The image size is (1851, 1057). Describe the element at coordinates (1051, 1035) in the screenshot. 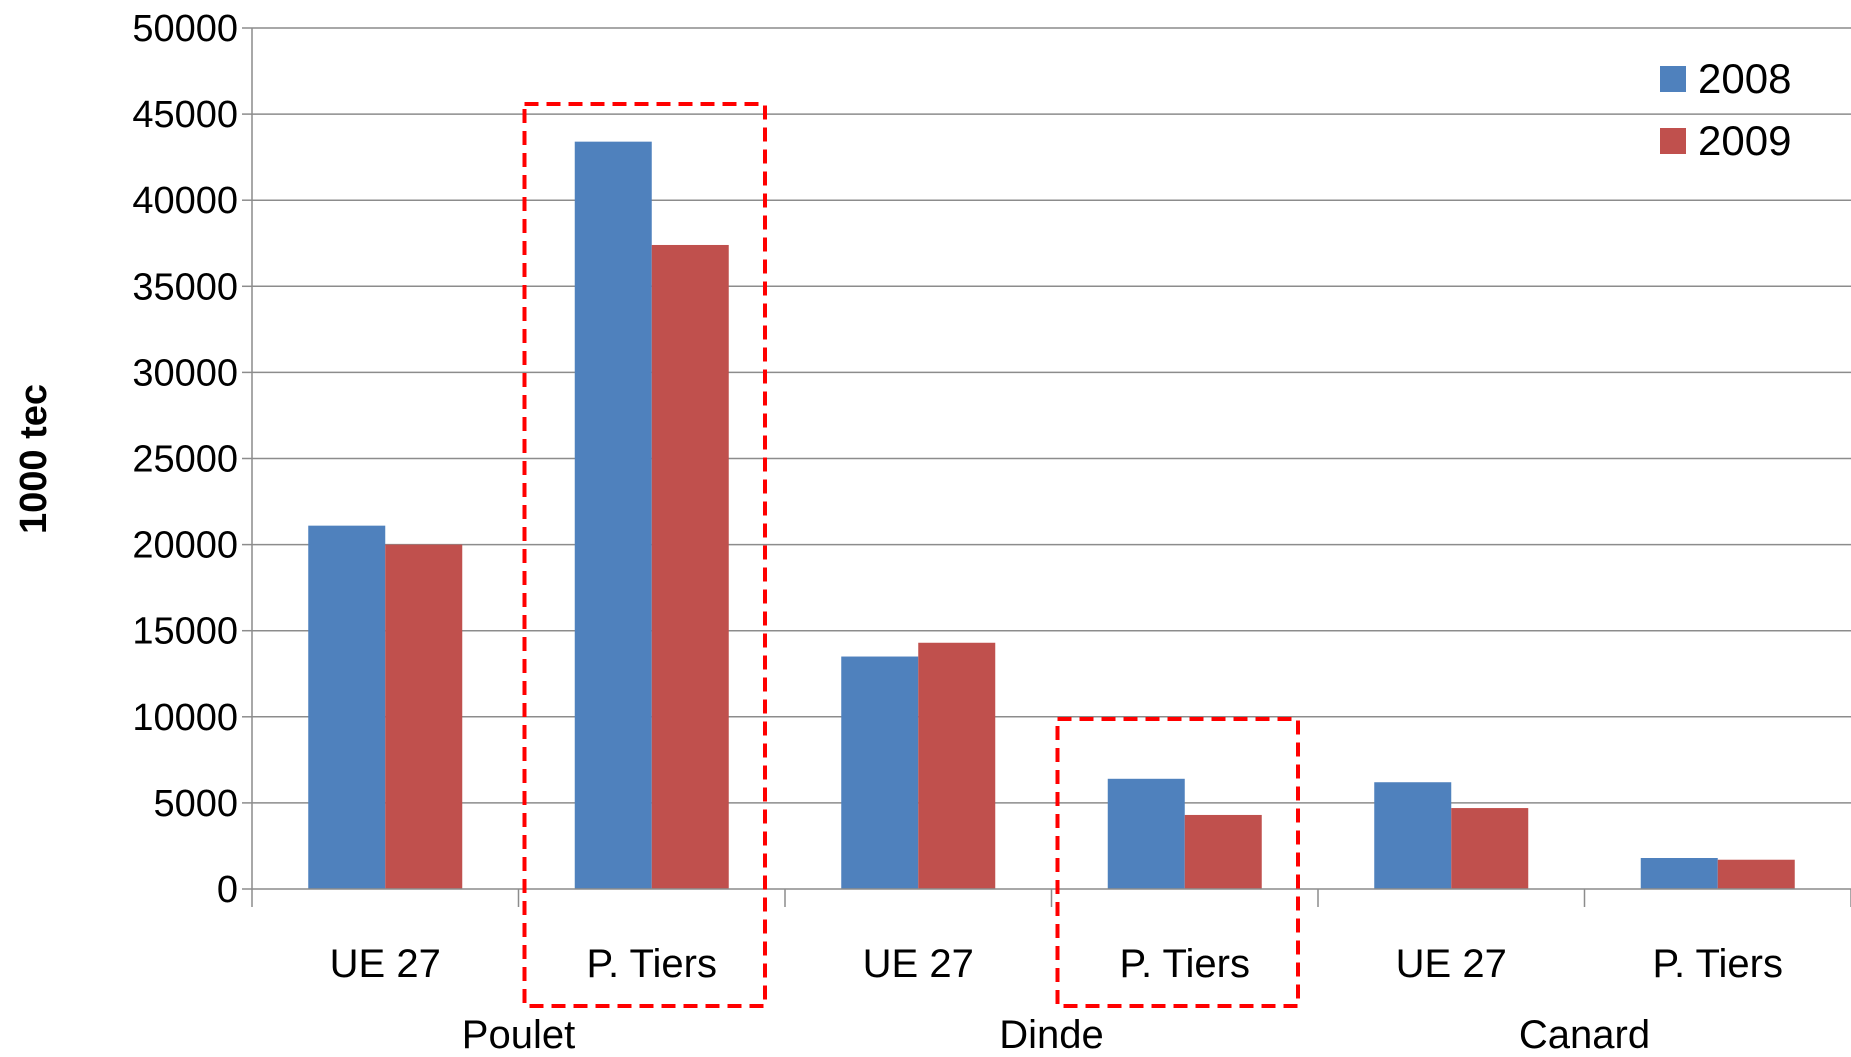

I see `group-label: Dinde` at that location.